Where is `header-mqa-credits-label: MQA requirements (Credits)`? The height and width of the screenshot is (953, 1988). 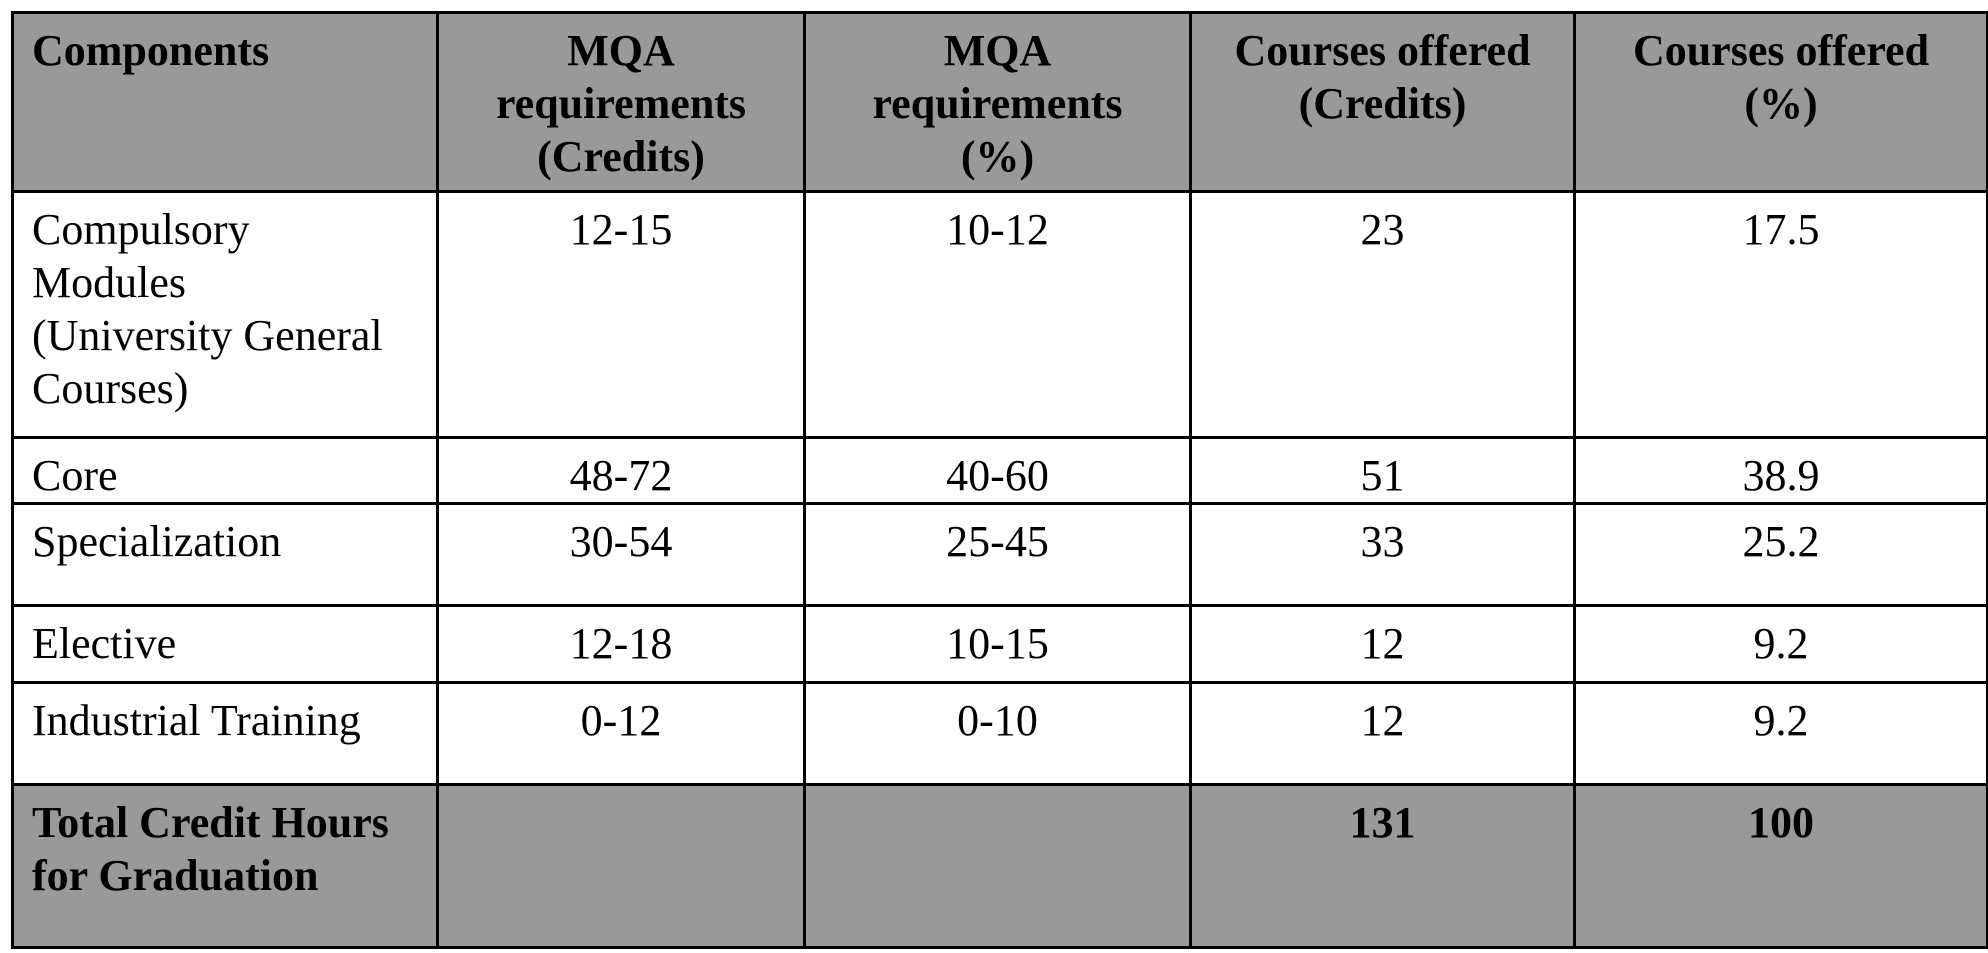 header-mqa-credits-label: MQA requirements (Credits) is located at coordinates (621, 103).